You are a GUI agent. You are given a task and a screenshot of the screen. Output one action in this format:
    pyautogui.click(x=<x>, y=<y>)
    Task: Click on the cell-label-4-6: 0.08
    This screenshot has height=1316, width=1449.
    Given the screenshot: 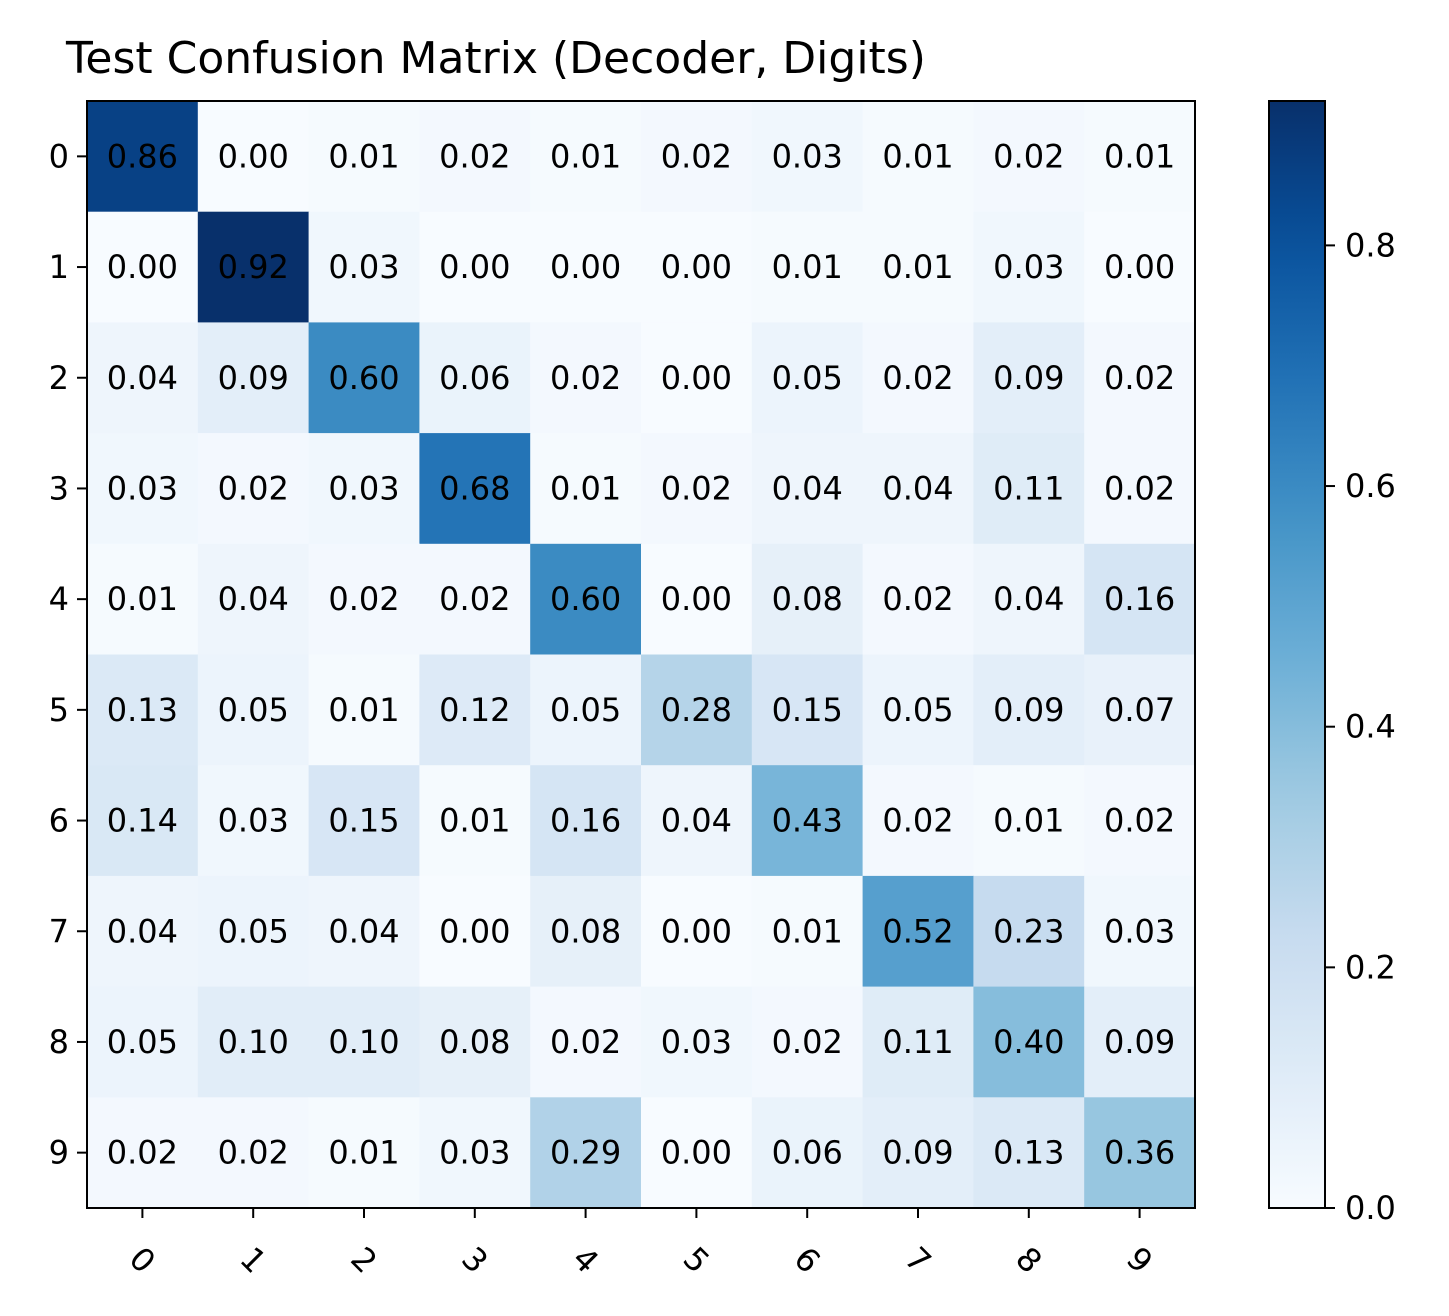 What is the action you would take?
    pyautogui.click(x=807, y=599)
    